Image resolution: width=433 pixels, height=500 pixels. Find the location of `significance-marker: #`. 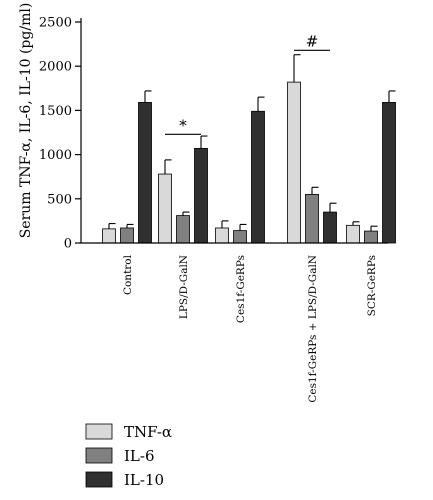

significance-marker: # is located at coordinates (312, 41).